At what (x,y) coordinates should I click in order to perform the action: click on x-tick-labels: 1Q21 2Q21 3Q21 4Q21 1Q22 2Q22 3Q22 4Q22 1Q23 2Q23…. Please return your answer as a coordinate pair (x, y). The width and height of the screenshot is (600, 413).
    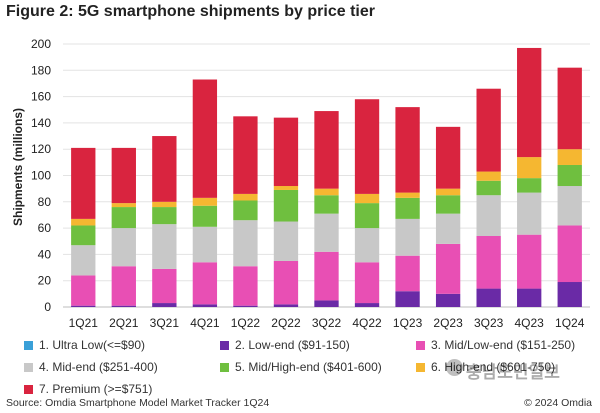
    Looking at the image, I should click on (327, 323).